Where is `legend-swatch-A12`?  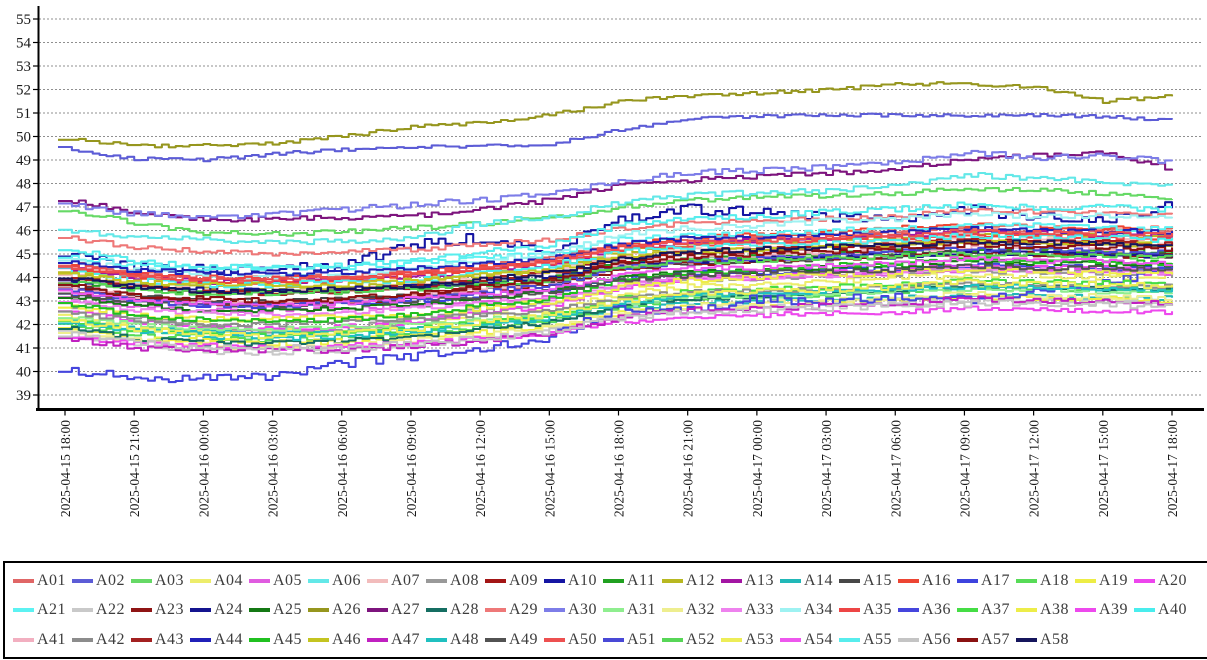 legend-swatch-A12 is located at coordinates (672, 580).